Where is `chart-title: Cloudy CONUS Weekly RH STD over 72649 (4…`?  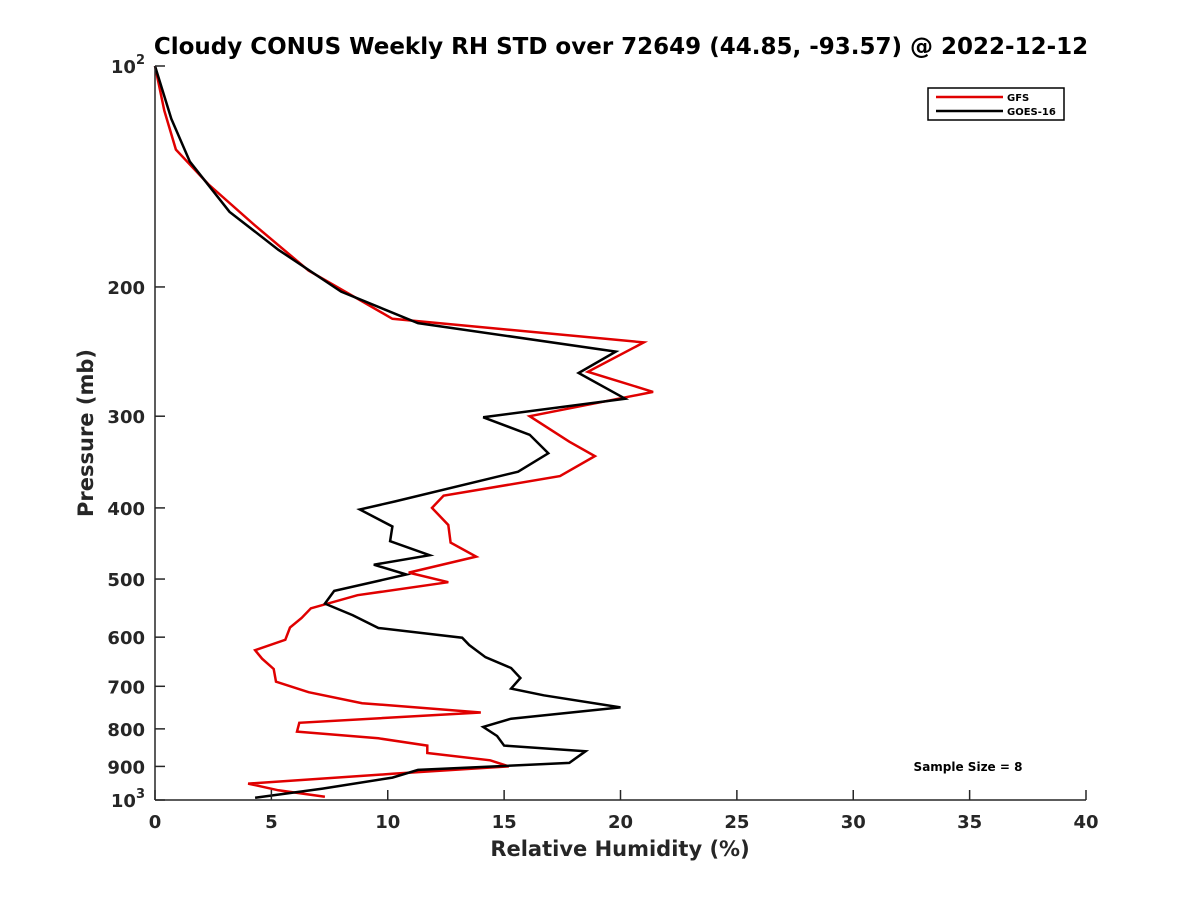
chart-title: Cloudy CONUS Weekly RH STD over 72649 (4… is located at coordinates (621, 47).